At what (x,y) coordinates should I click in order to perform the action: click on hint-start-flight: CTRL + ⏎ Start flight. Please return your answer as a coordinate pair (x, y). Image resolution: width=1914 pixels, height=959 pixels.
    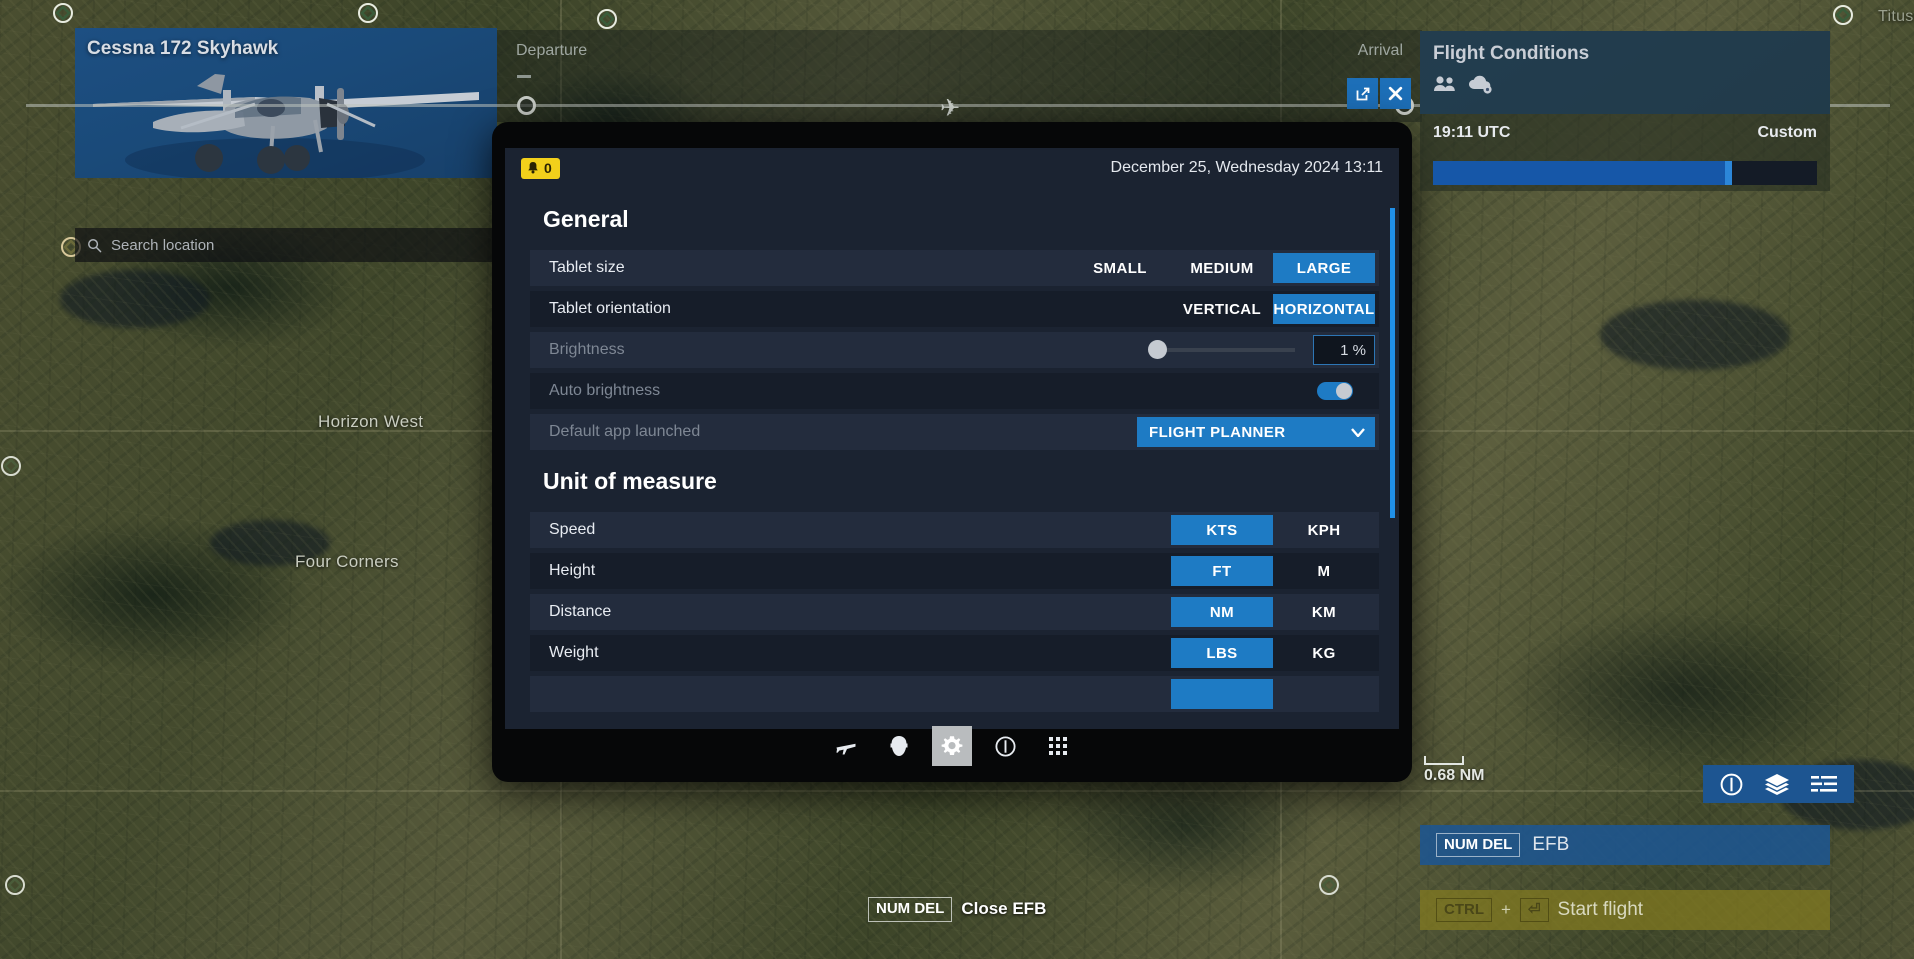
    Looking at the image, I should click on (1625, 910).